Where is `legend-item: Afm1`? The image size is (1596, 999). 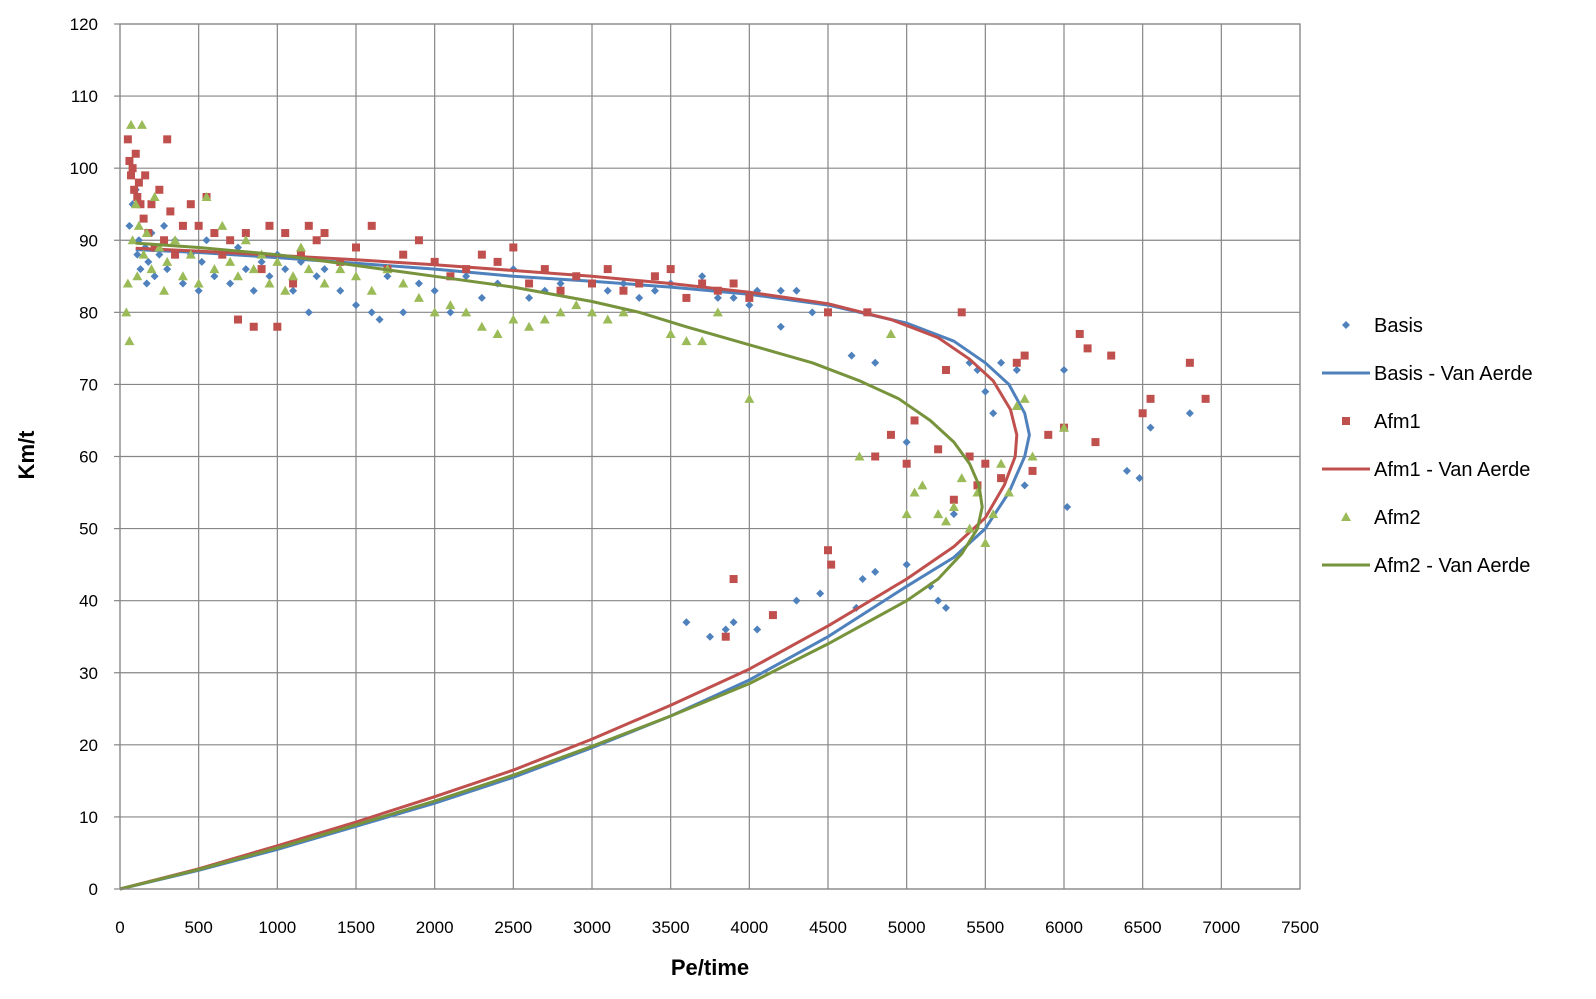
legend-item: Afm1 is located at coordinates (1381, 422).